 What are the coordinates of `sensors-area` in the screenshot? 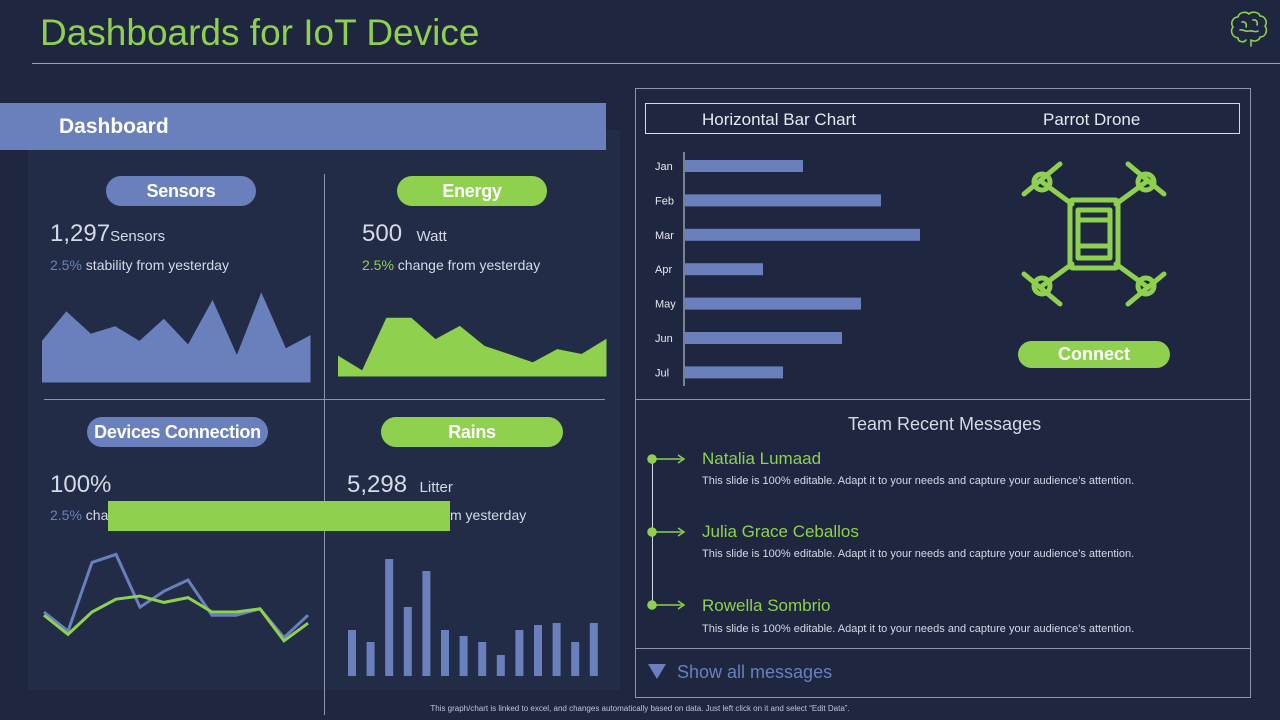 It's located at (176, 337).